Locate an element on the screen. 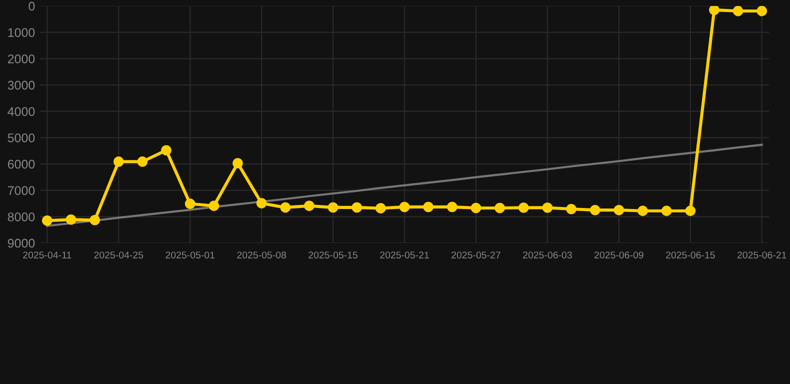 This screenshot has height=384, width=790. x-tick-label: 2025-05-08 is located at coordinates (261, 255).